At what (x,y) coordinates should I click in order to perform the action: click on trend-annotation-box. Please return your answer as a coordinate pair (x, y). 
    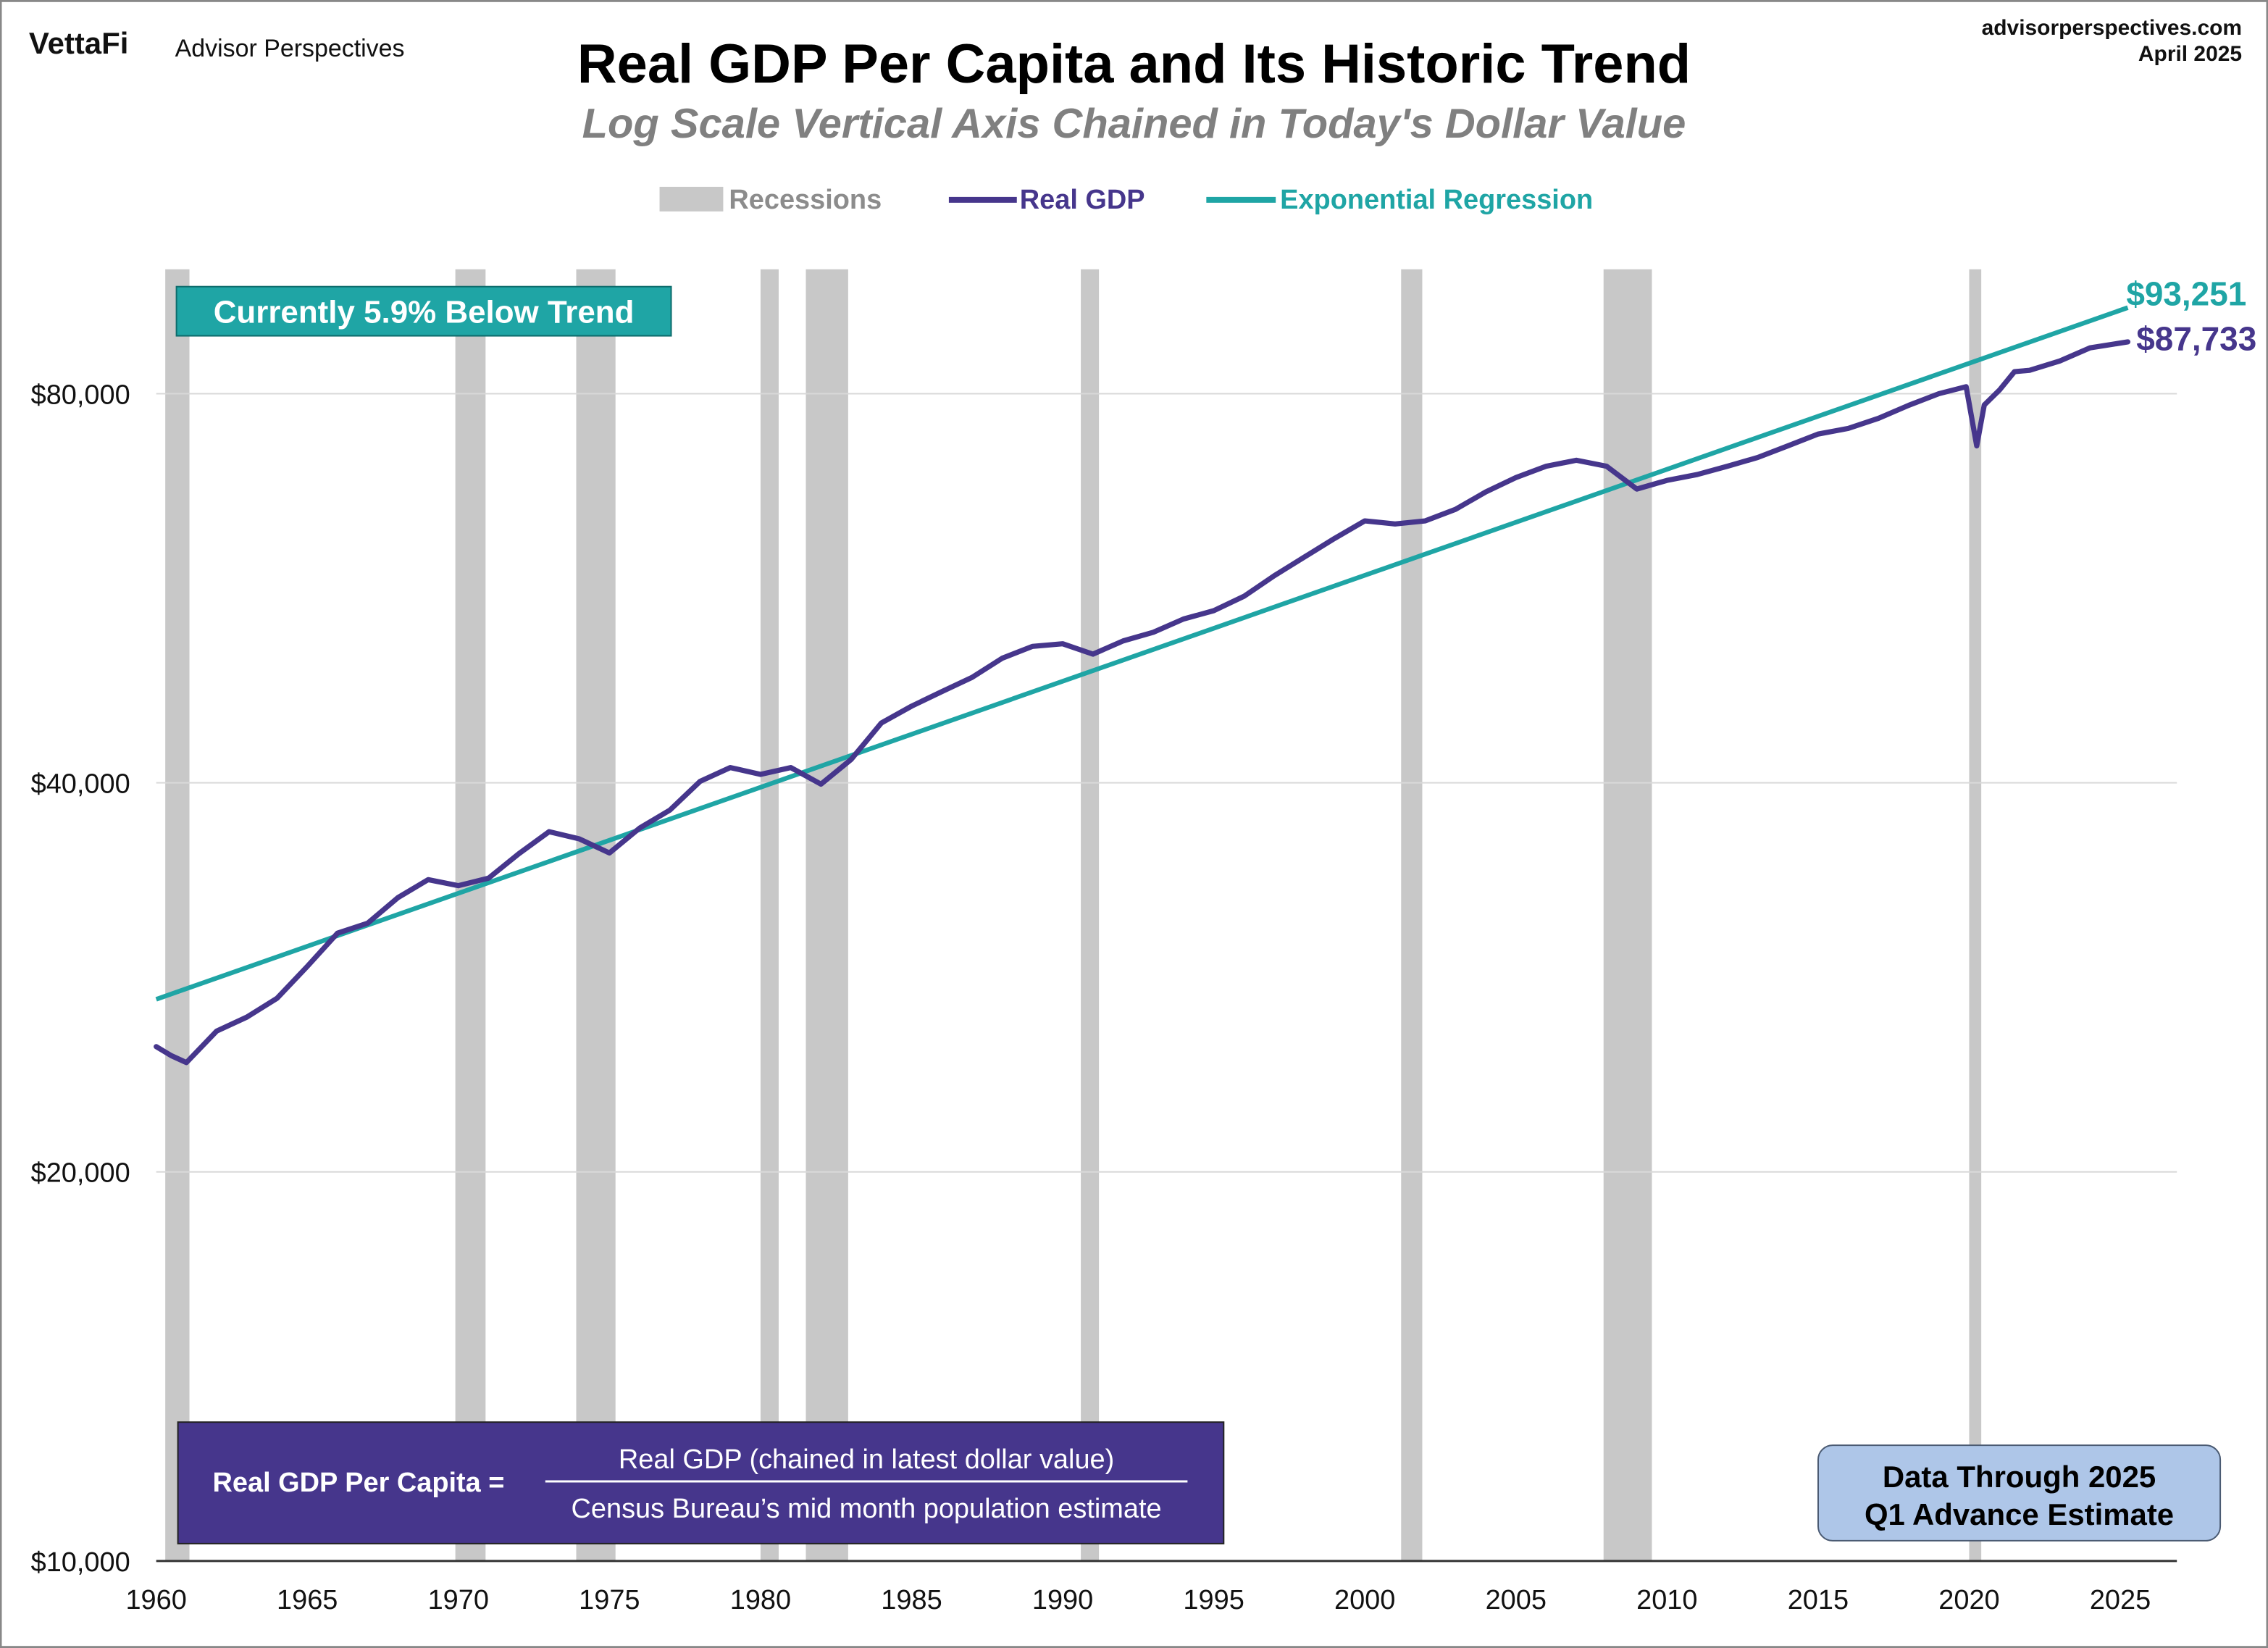
    Looking at the image, I should click on (423, 311).